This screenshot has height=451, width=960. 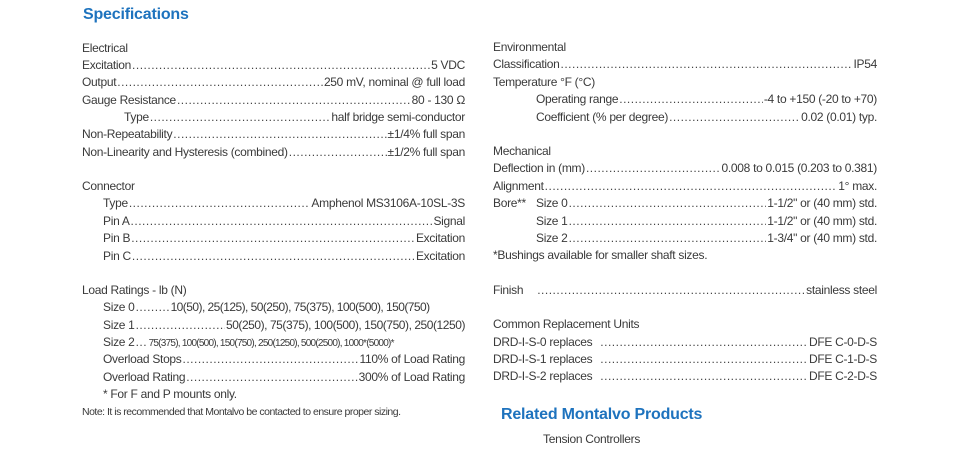 I want to click on bore-label: Bore**, so click(x=509, y=203).